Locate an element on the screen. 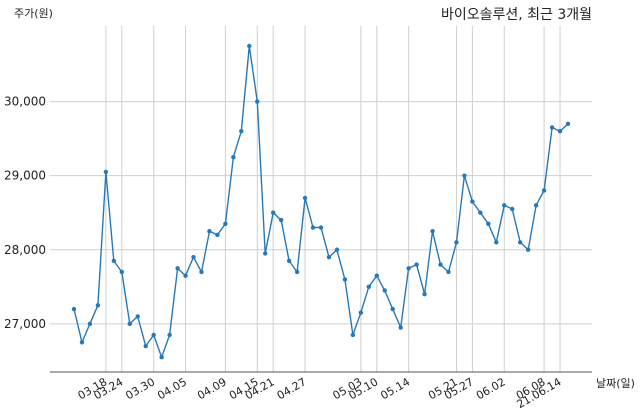 The height and width of the screenshot is (414, 640). x-tick-label: 04.09 is located at coordinates (212, 388).